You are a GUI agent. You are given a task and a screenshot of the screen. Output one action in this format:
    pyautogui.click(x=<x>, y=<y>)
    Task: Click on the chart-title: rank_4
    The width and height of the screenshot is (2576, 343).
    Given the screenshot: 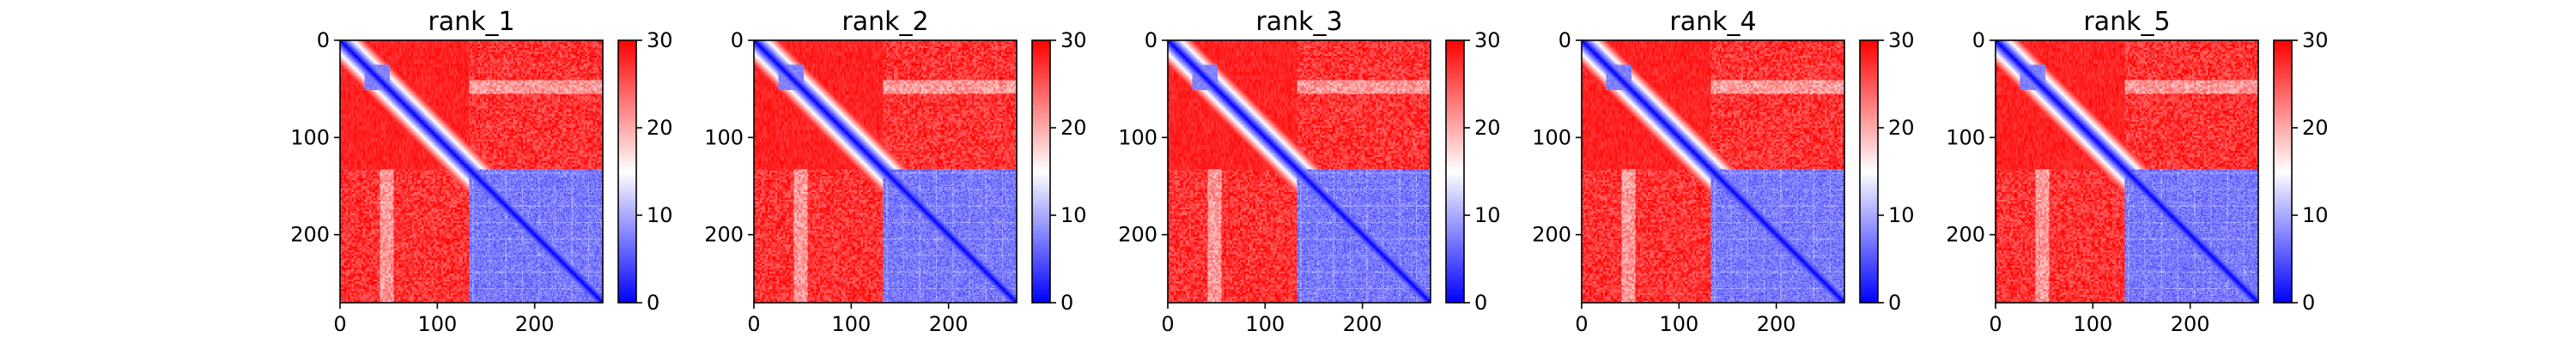 What is the action you would take?
    pyautogui.click(x=1712, y=22)
    